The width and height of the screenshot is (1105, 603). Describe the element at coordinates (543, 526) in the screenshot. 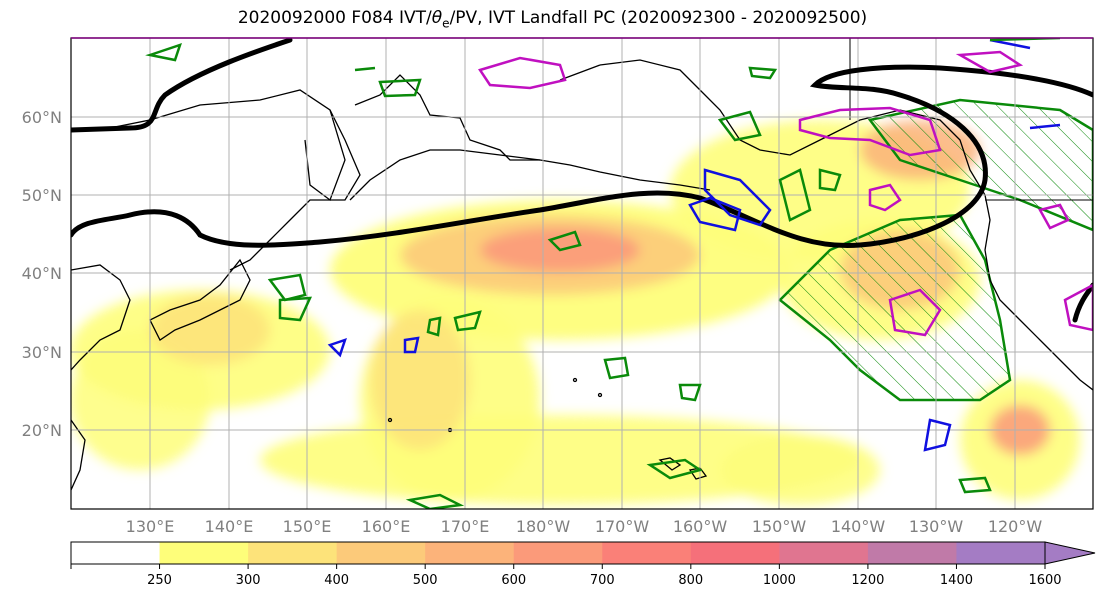

I see `lon-label-180w: 180°W` at that location.